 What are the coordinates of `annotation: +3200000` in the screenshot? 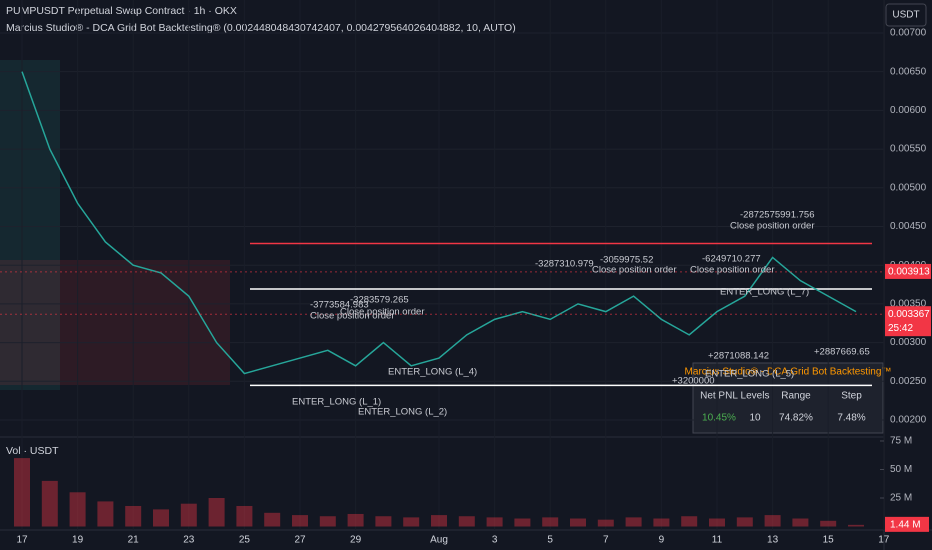 It's located at (693, 381).